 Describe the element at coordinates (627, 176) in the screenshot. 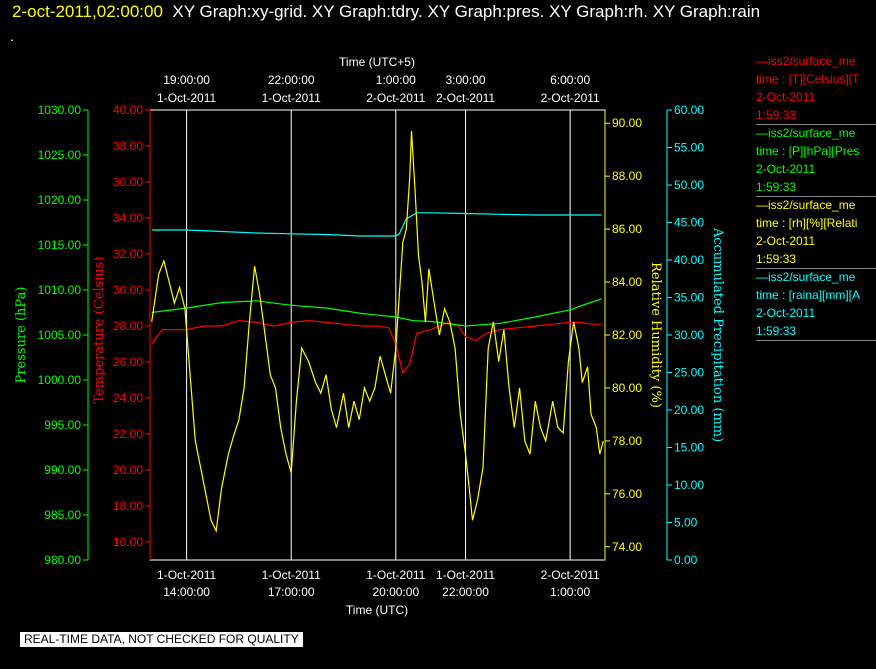

I see `humidity-tick-label: 88.00` at that location.